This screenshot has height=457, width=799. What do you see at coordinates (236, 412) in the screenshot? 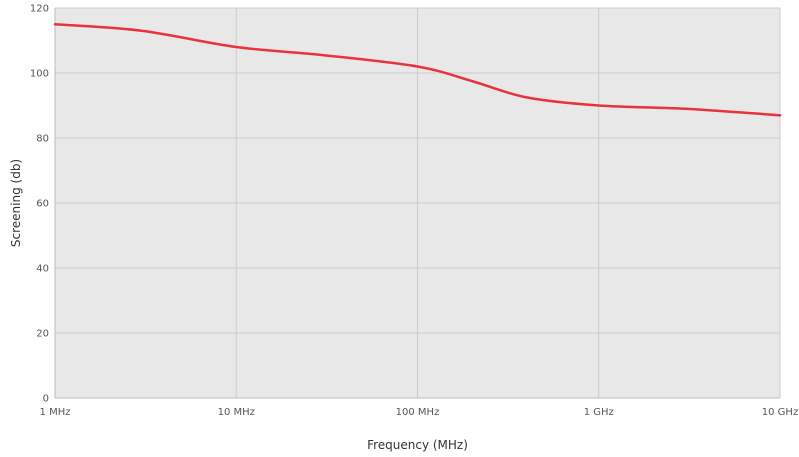
I see `x-tick-label: 10 MHz` at bounding box center [236, 412].